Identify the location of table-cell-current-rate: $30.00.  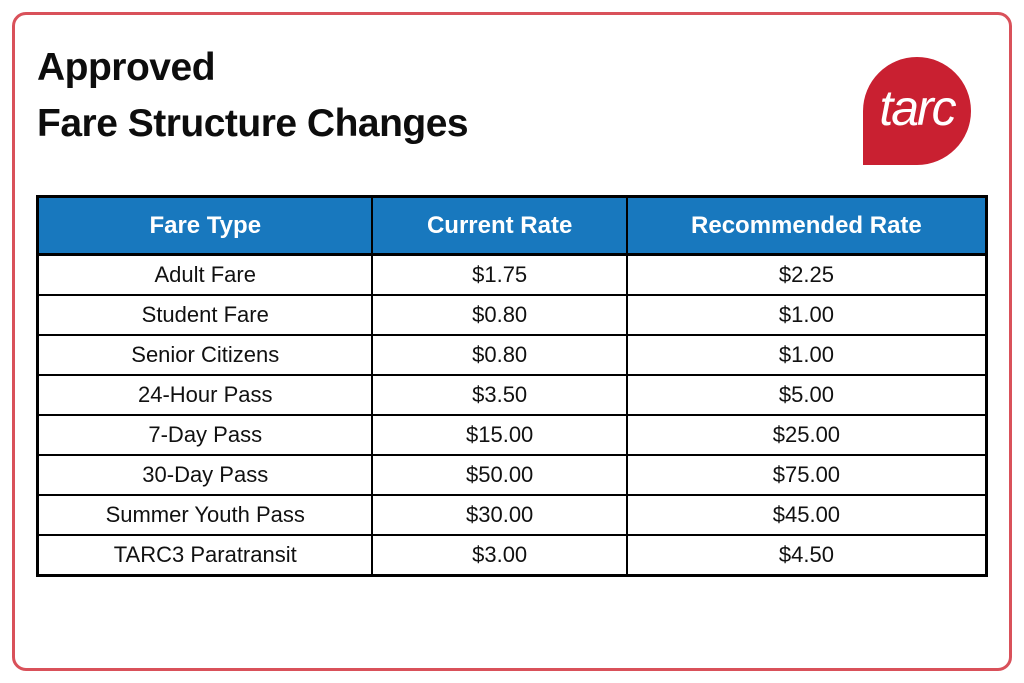
(499, 515).